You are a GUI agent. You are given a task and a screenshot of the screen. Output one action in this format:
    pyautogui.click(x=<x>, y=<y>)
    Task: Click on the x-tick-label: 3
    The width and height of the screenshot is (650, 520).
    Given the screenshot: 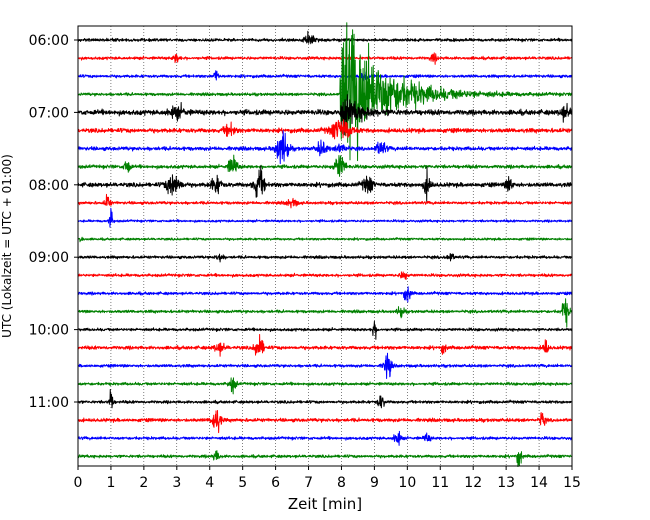 What is the action you would take?
    pyautogui.click(x=176, y=483)
    